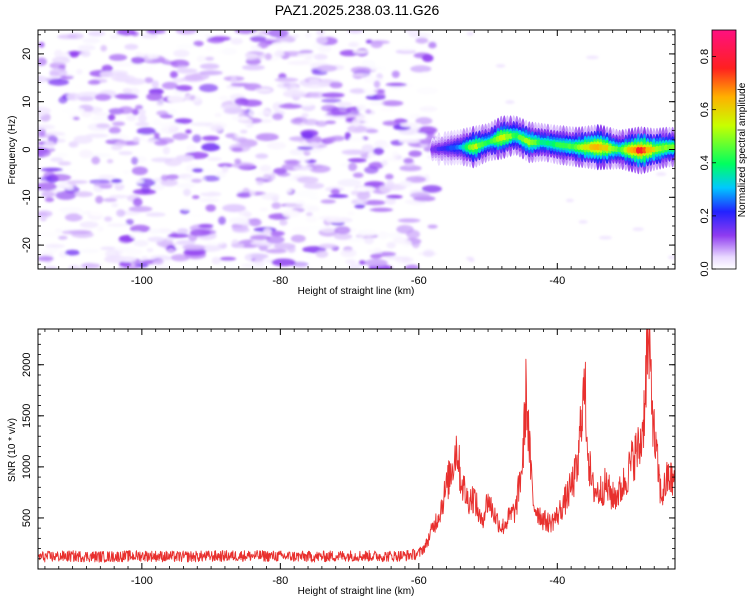 The image size is (750, 600). Describe the element at coordinates (557, 581) in the screenshot. I see `x-tick-label: -40` at that location.